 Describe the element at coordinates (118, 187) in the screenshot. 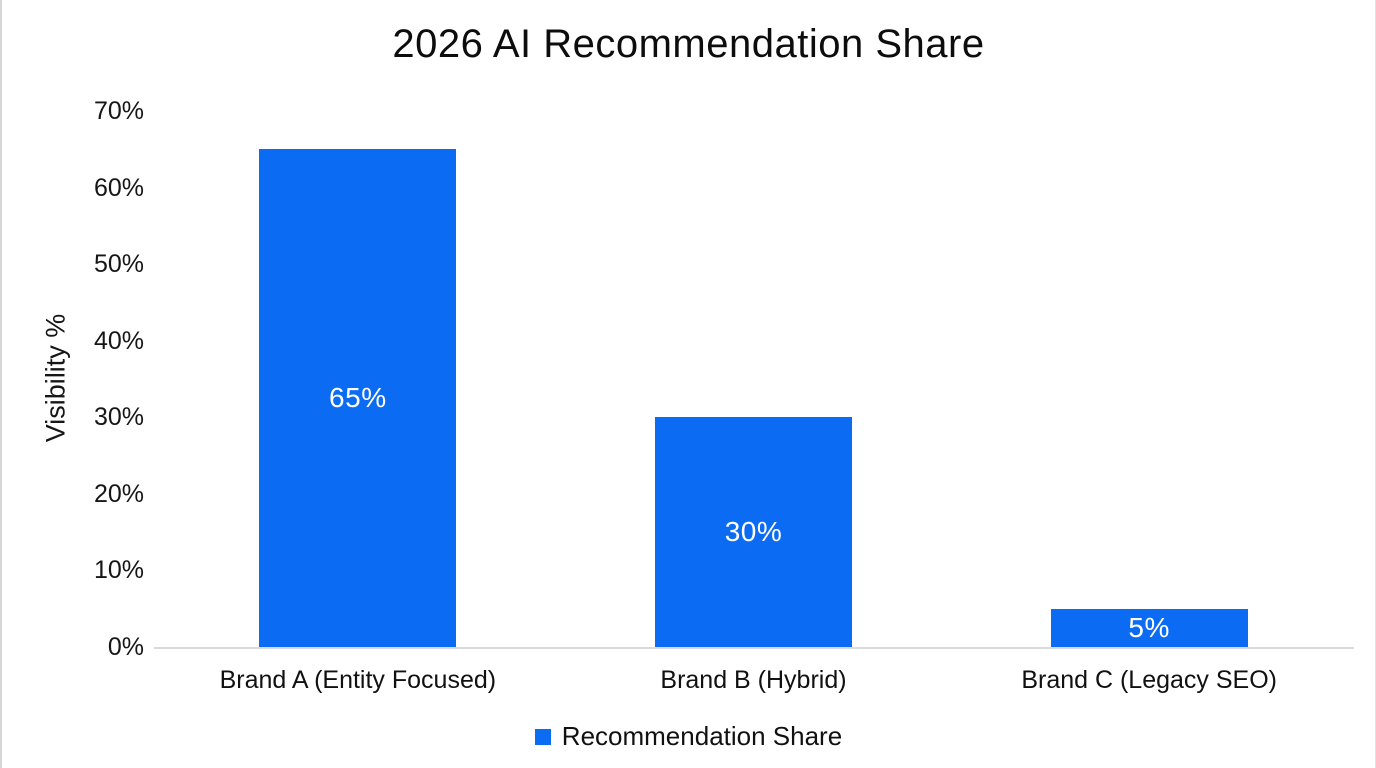

I see `y-tick-label: 60%` at that location.